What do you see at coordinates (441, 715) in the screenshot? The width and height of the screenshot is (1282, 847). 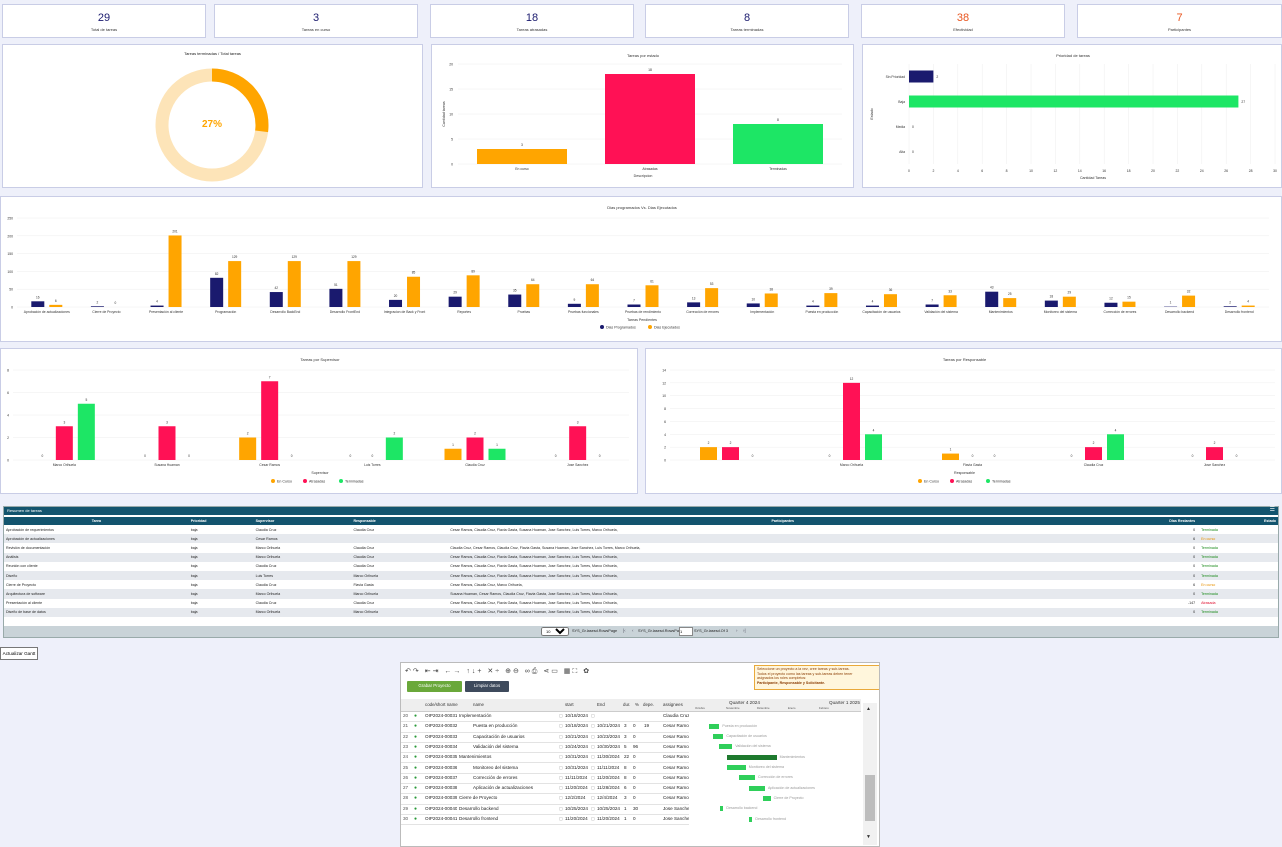 I see `task-code: OIP2024-00031` at bounding box center [441, 715].